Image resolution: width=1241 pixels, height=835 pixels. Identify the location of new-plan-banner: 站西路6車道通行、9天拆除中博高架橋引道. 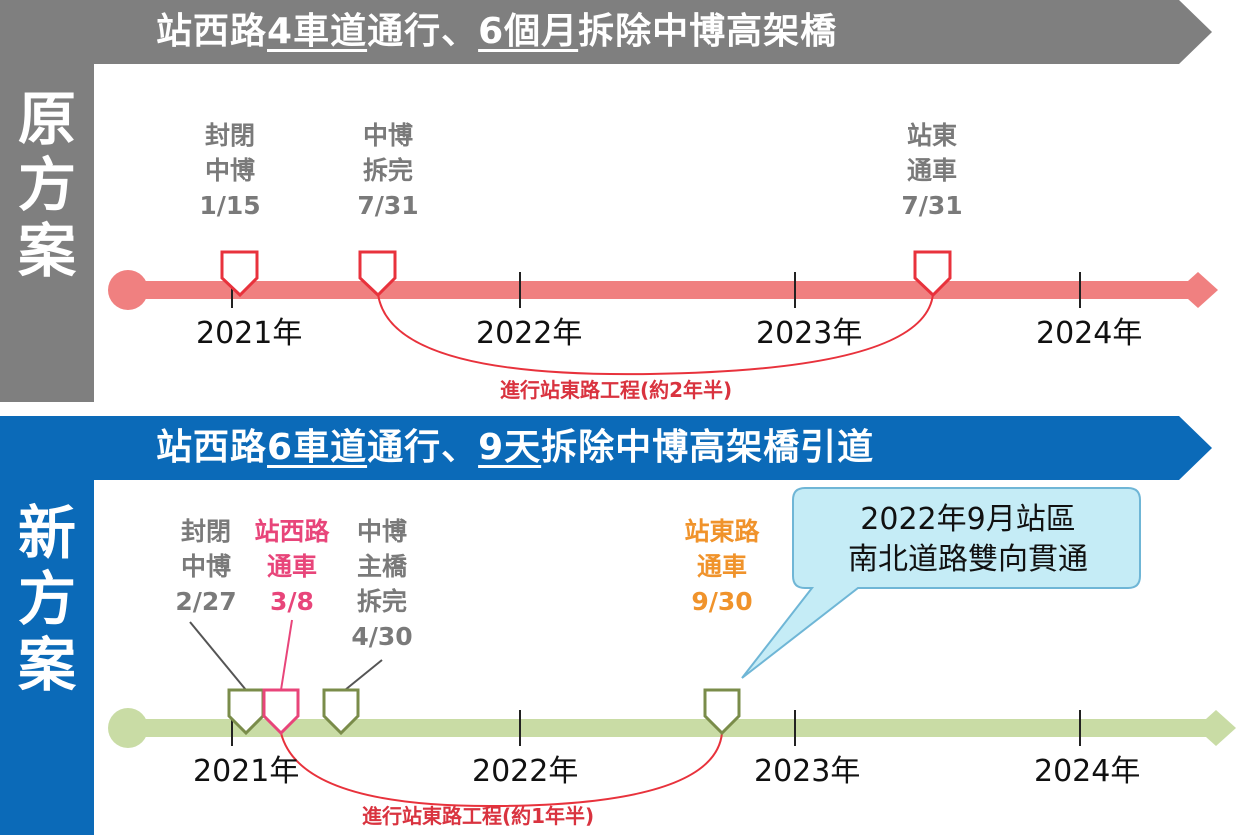
(654, 448).